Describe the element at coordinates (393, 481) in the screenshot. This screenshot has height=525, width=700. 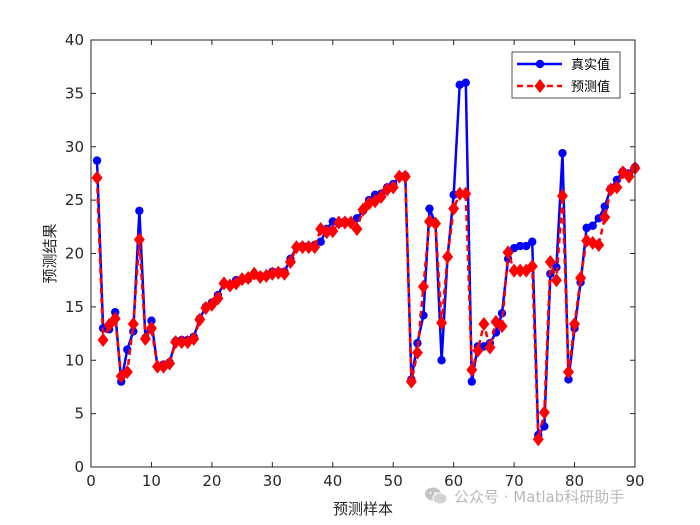
I see `x-tick-label: 50` at that location.